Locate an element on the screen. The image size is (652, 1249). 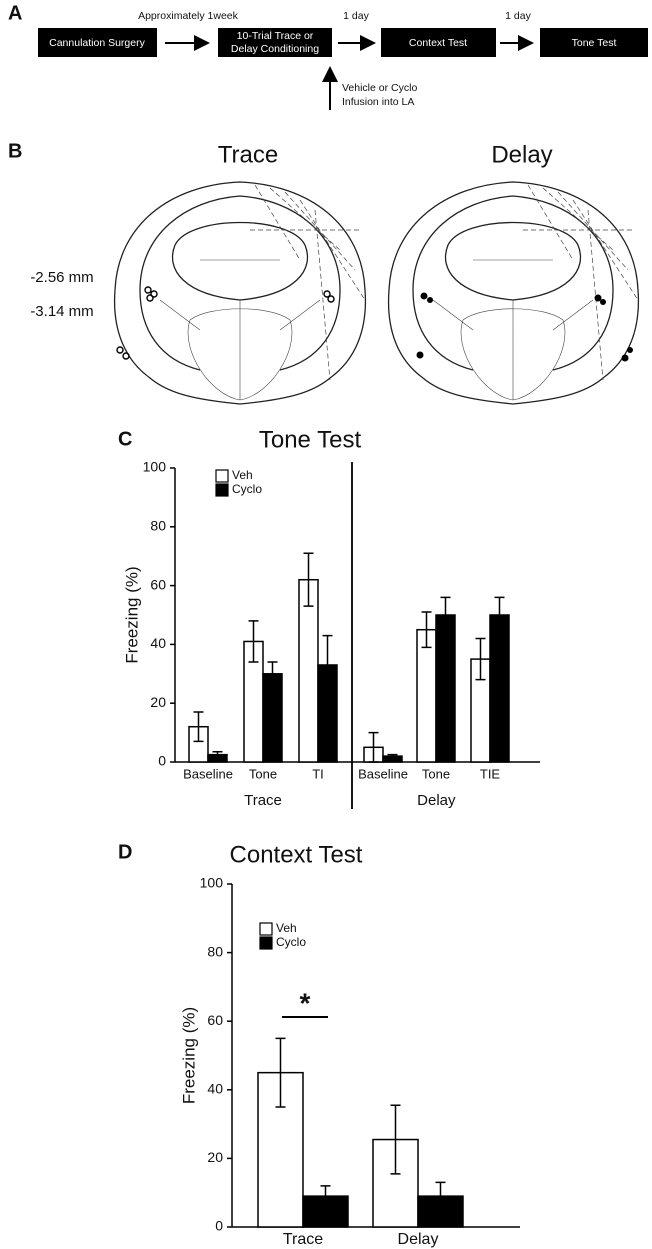
level-label: -3.14 mm is located at coordinates (61, 311).